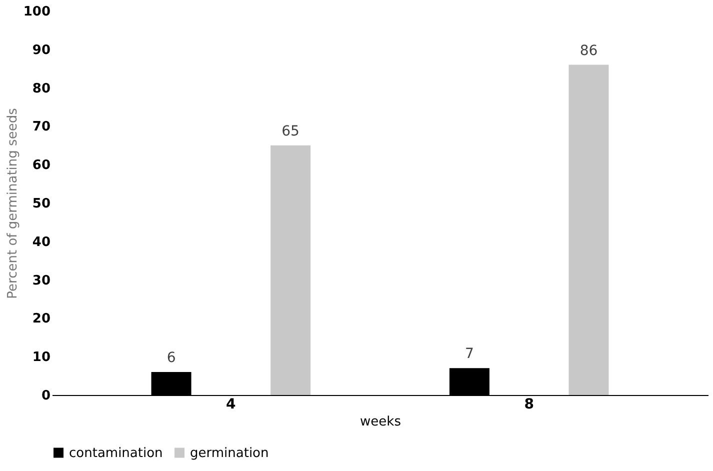 This screenshot has width=713, height=471. I want to click on y-tick-label: 80, so click(41, 88).